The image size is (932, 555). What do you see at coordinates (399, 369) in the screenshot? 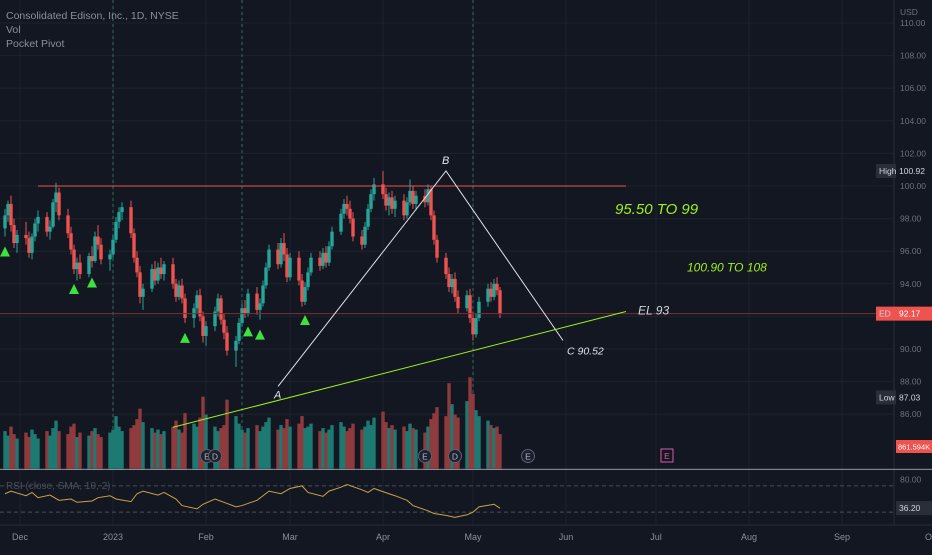
I see `trend-line` at bounding box center [399, 369].